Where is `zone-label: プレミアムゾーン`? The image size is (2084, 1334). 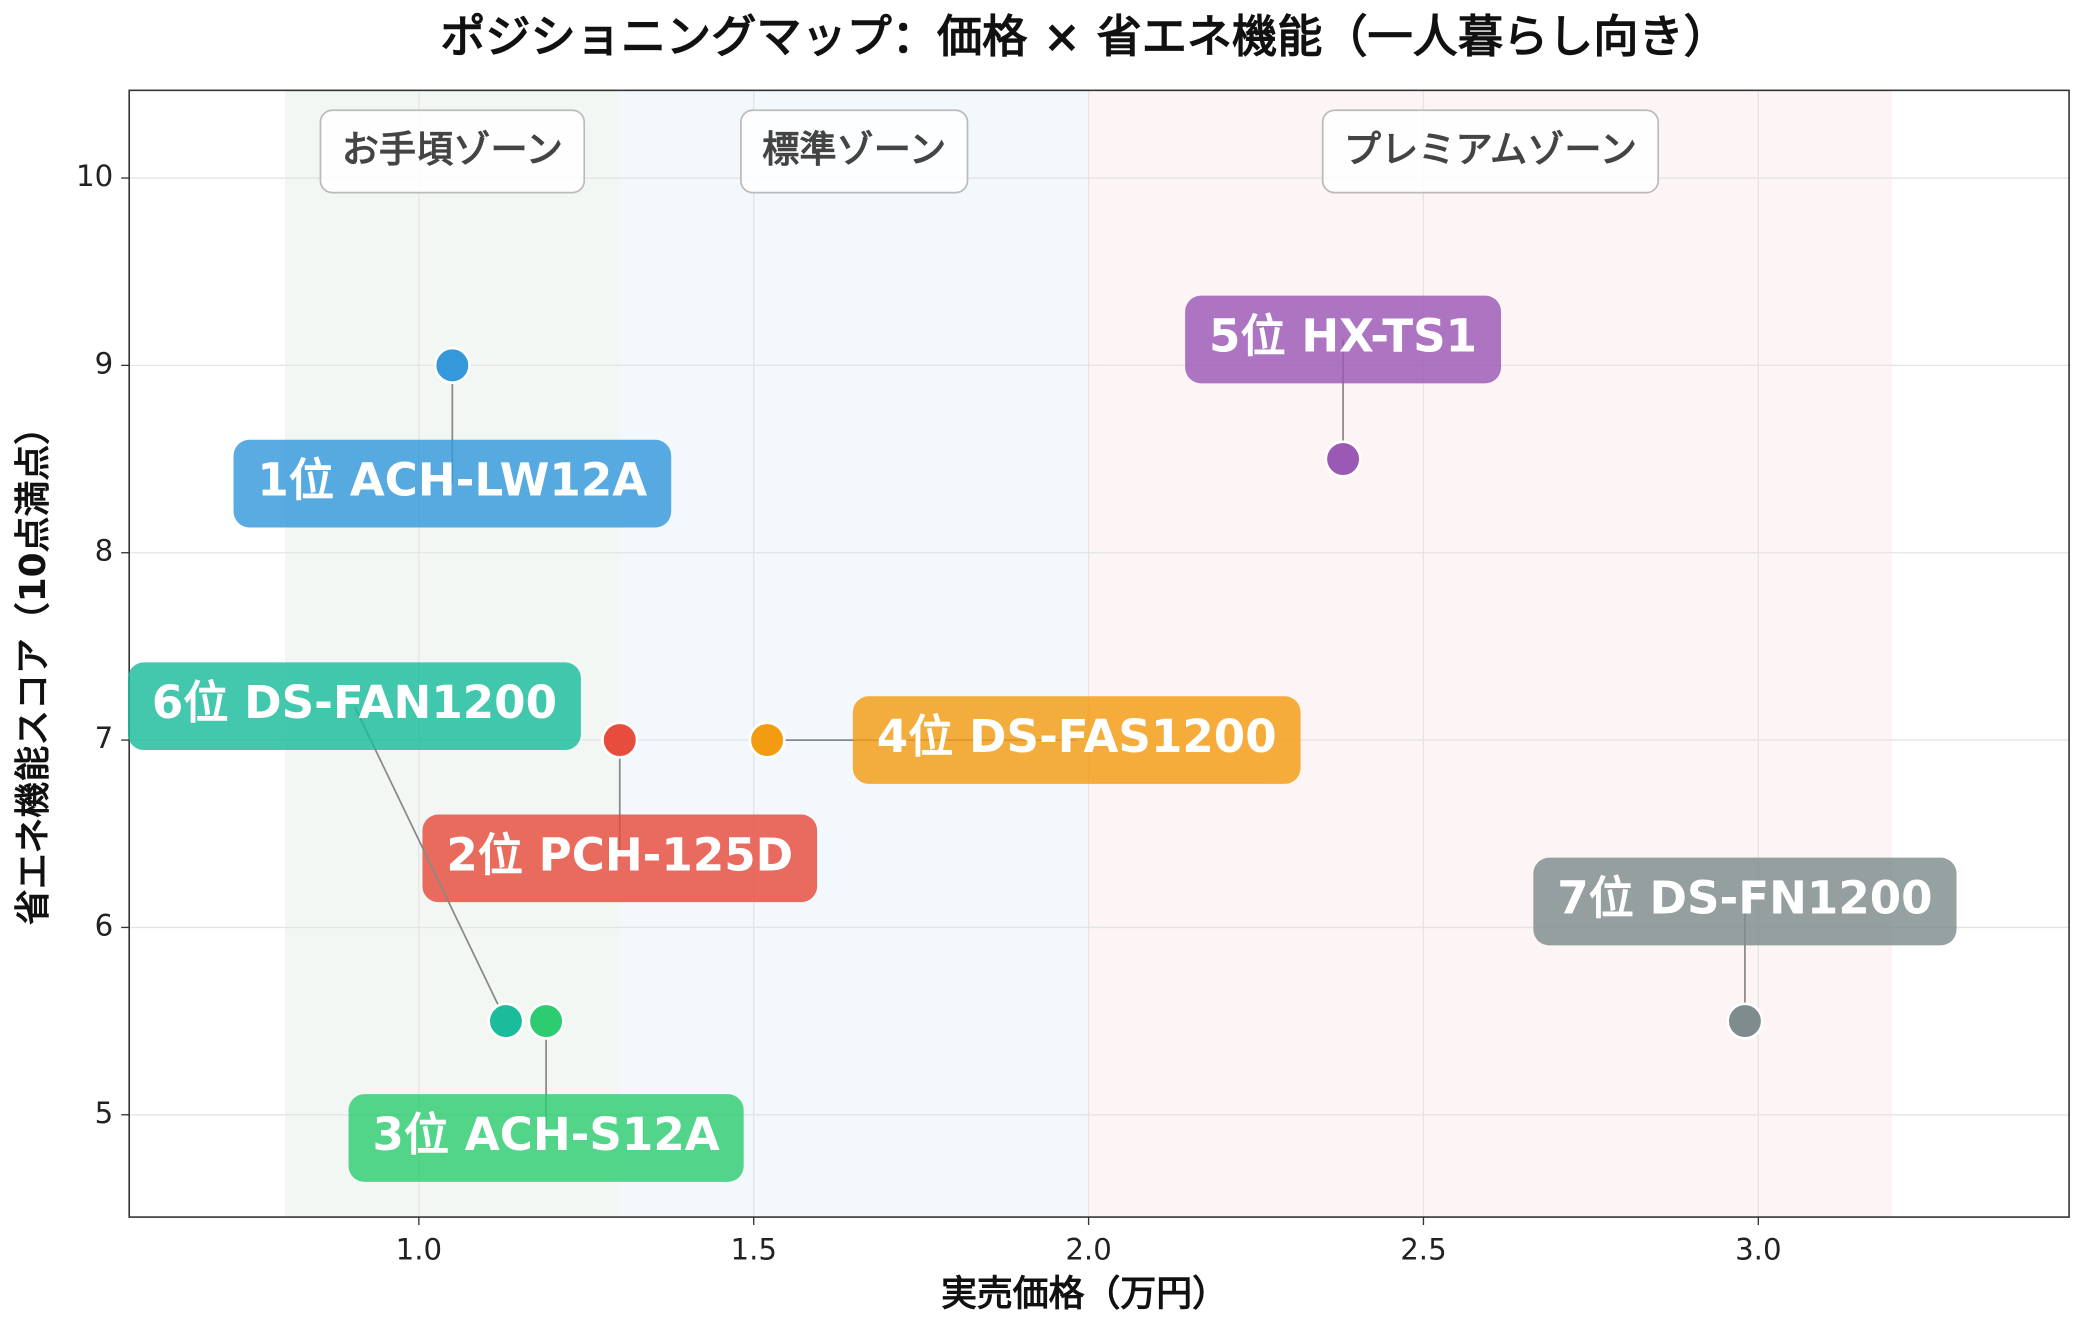
zone-label: プレミアムゾーン is located at coordinates (1490, 149).